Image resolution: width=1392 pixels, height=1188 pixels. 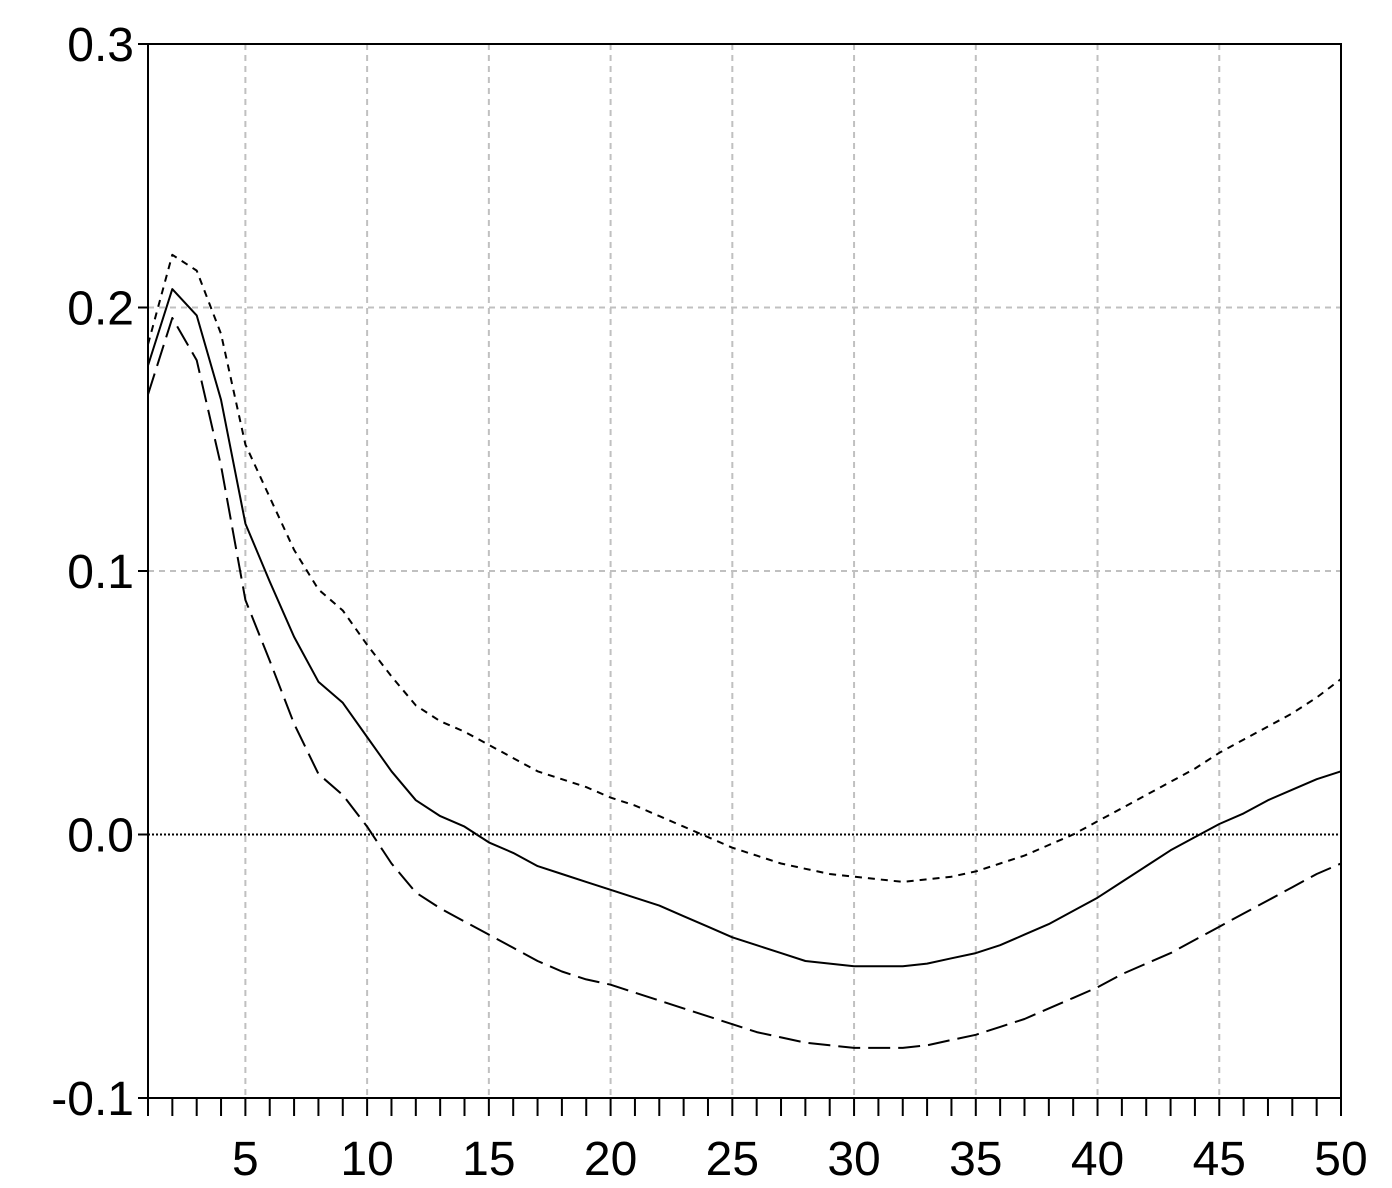 What do you see at coordinates (853, 1159) in the screenshot?
I see `x-tick-label: 30` at bounding box center [853, 1159].